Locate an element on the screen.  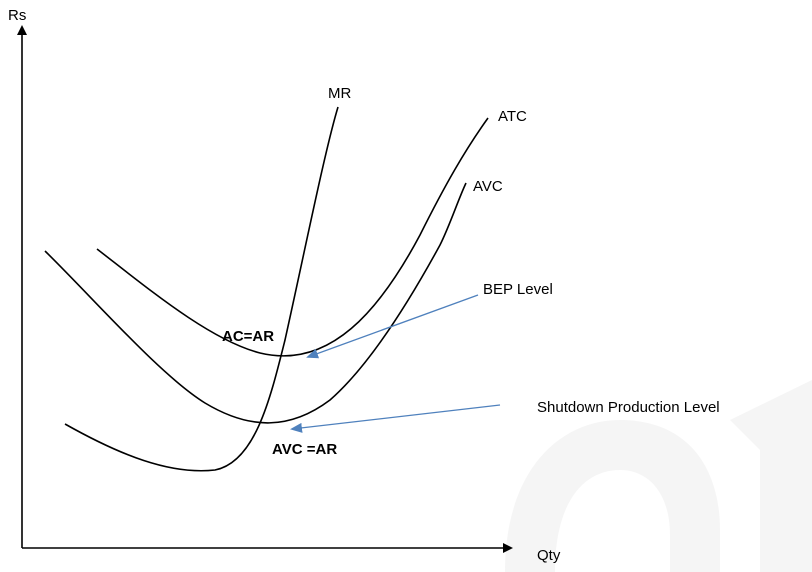
mr-curve-label: MR is located at coordinates (339, 93).